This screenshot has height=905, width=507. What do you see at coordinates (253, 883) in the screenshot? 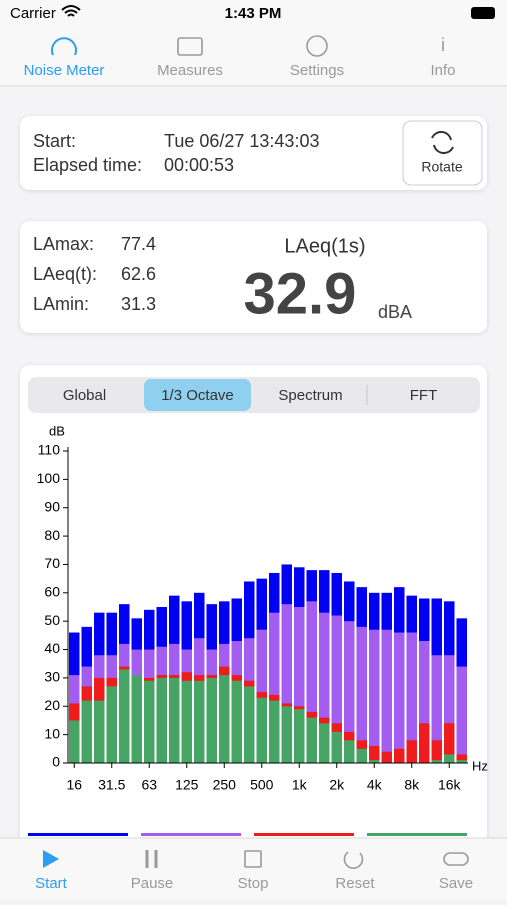
I see `bottom-tab-label: Stop` at bounding box center [253, 883].